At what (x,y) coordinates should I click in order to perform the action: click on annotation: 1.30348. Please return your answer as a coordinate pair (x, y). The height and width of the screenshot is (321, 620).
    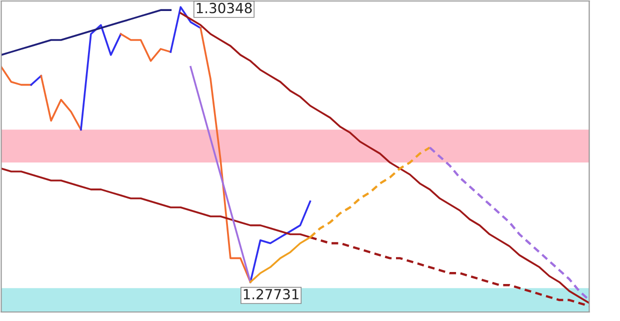
    Looking at the image, I should click on (224, 8).